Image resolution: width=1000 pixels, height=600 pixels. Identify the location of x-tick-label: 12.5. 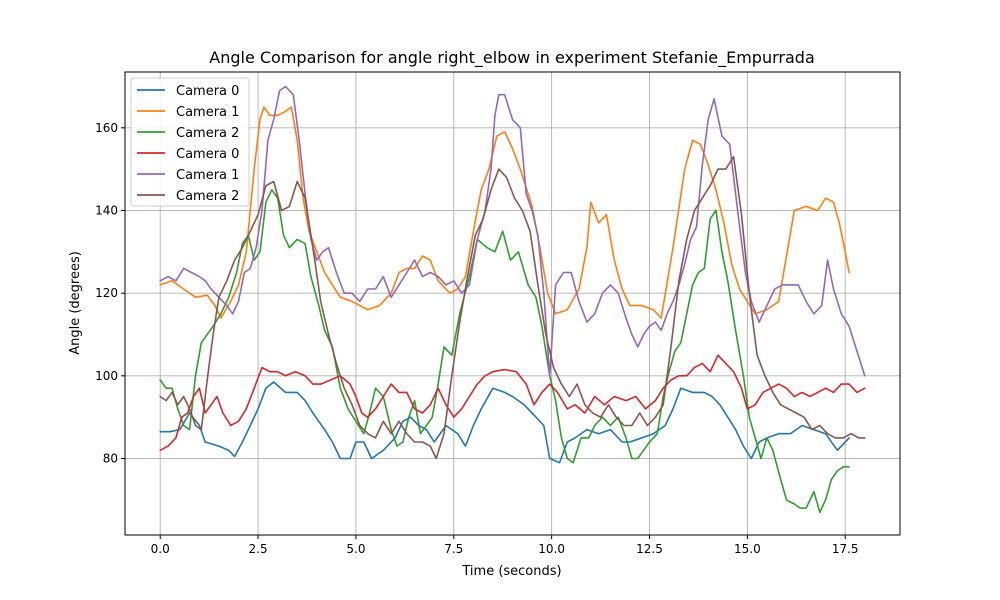
(649, 549).